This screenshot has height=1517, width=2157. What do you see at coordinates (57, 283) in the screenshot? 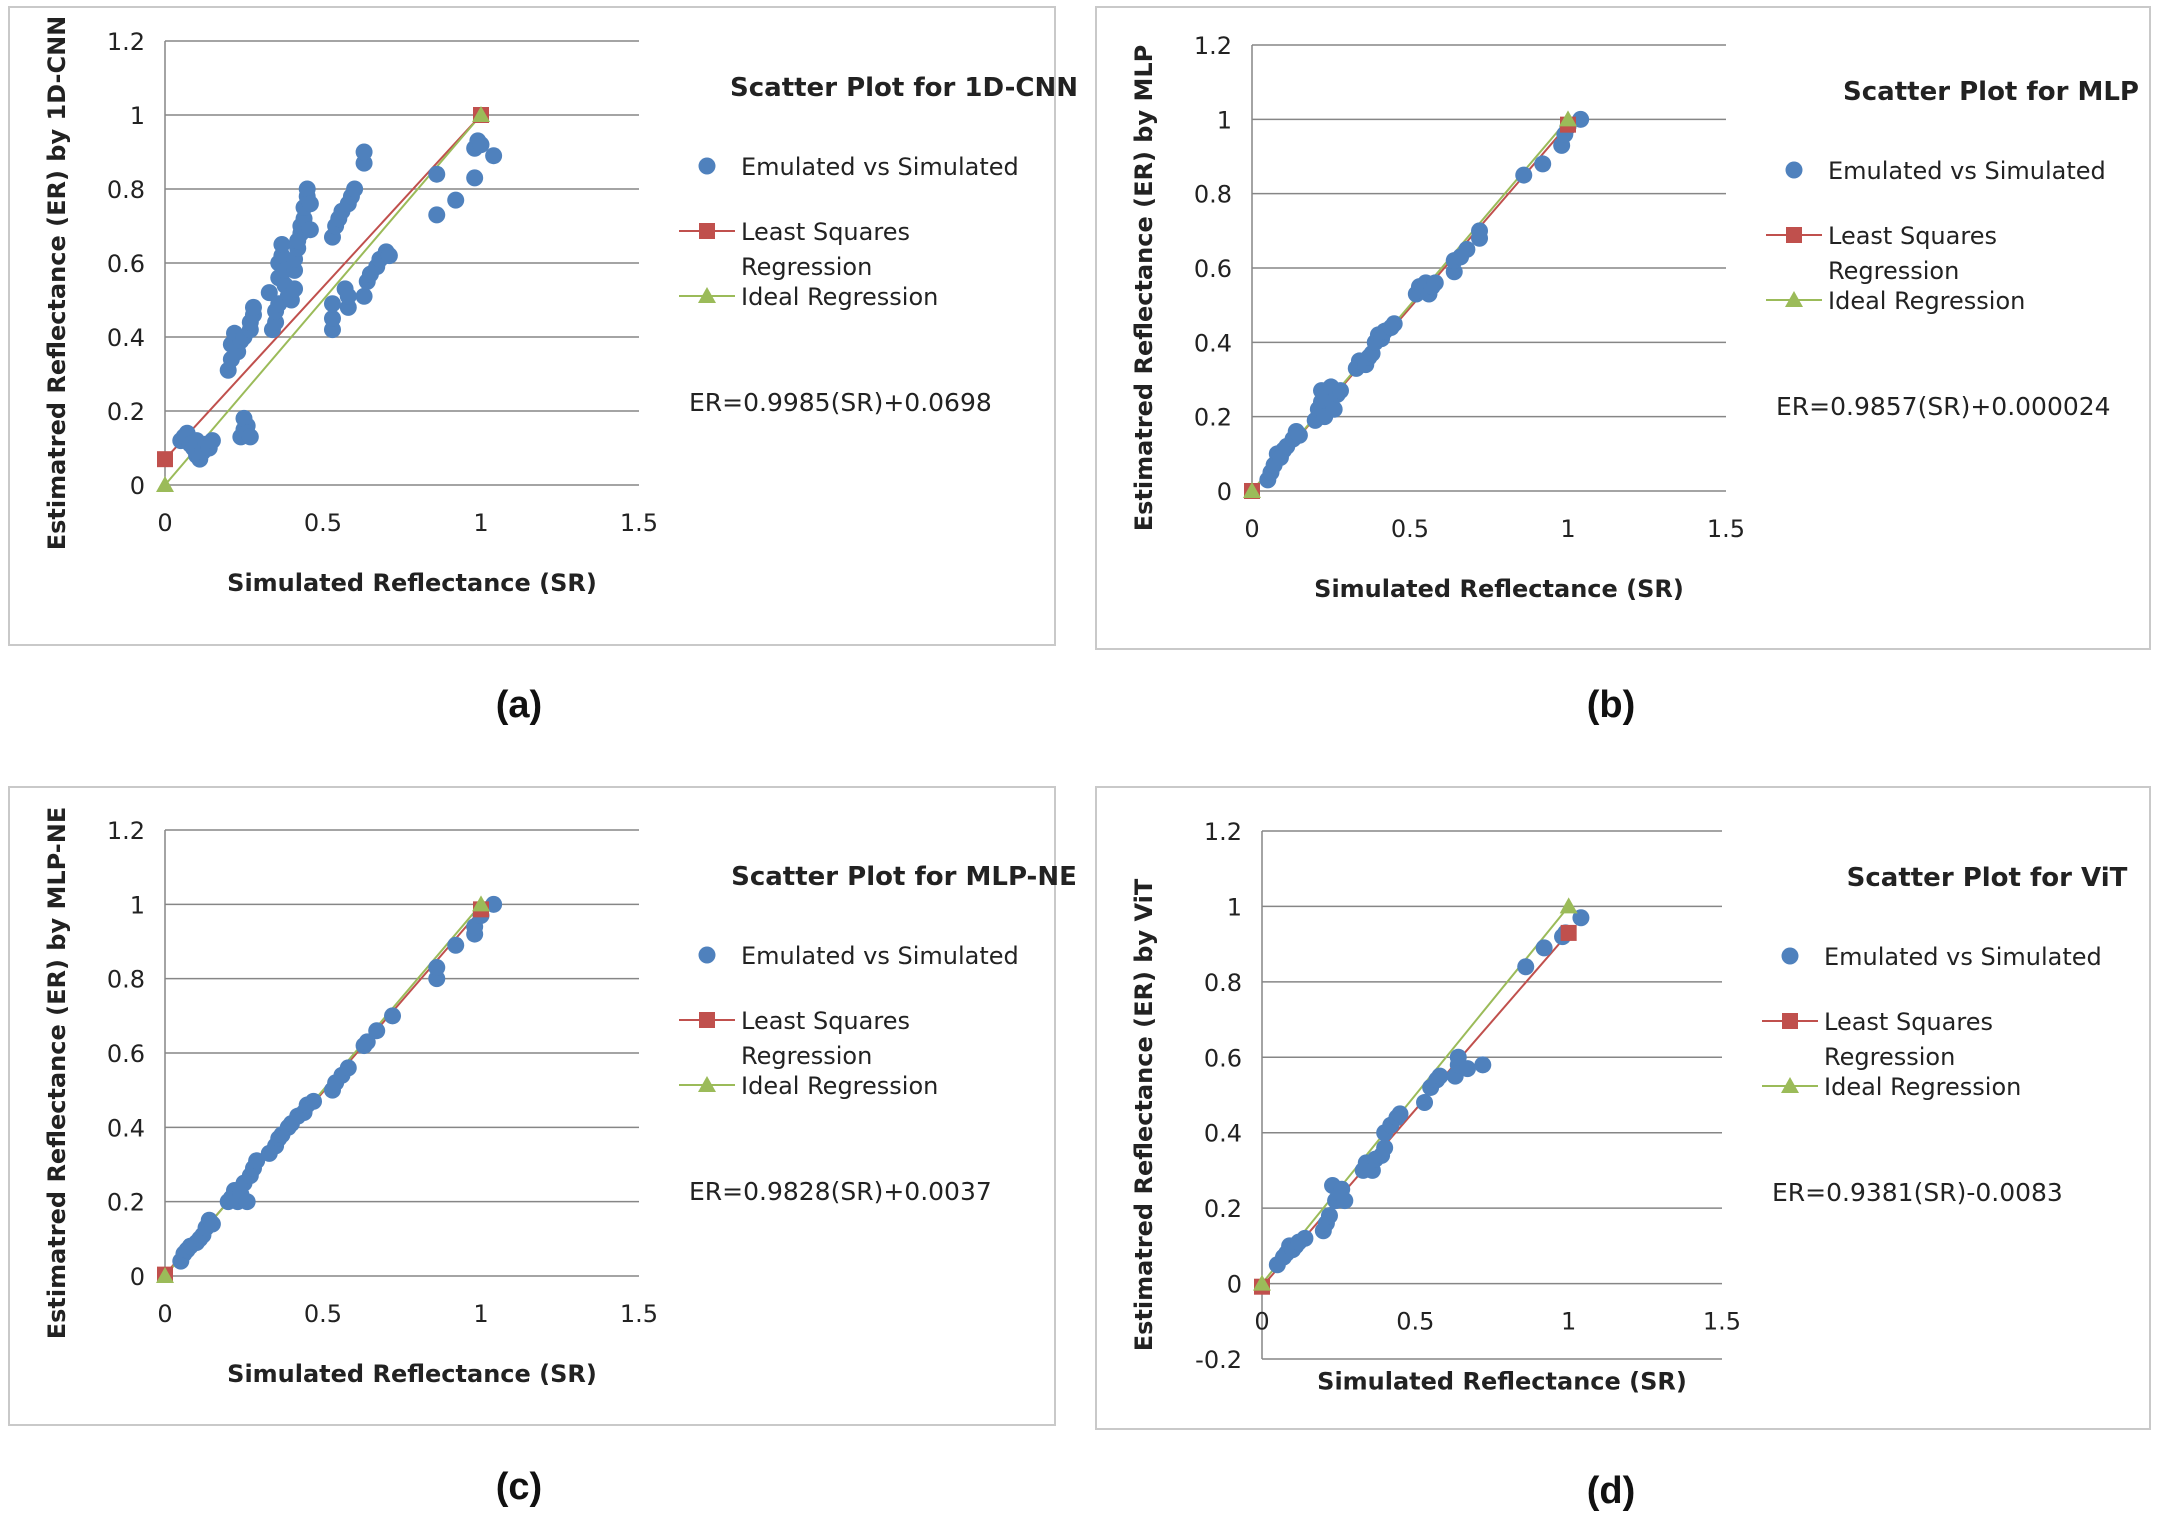
I see `y-axis-title: Estimatred Reflectance (ER) by 1D-CNN` at bounding box center [57, 283].